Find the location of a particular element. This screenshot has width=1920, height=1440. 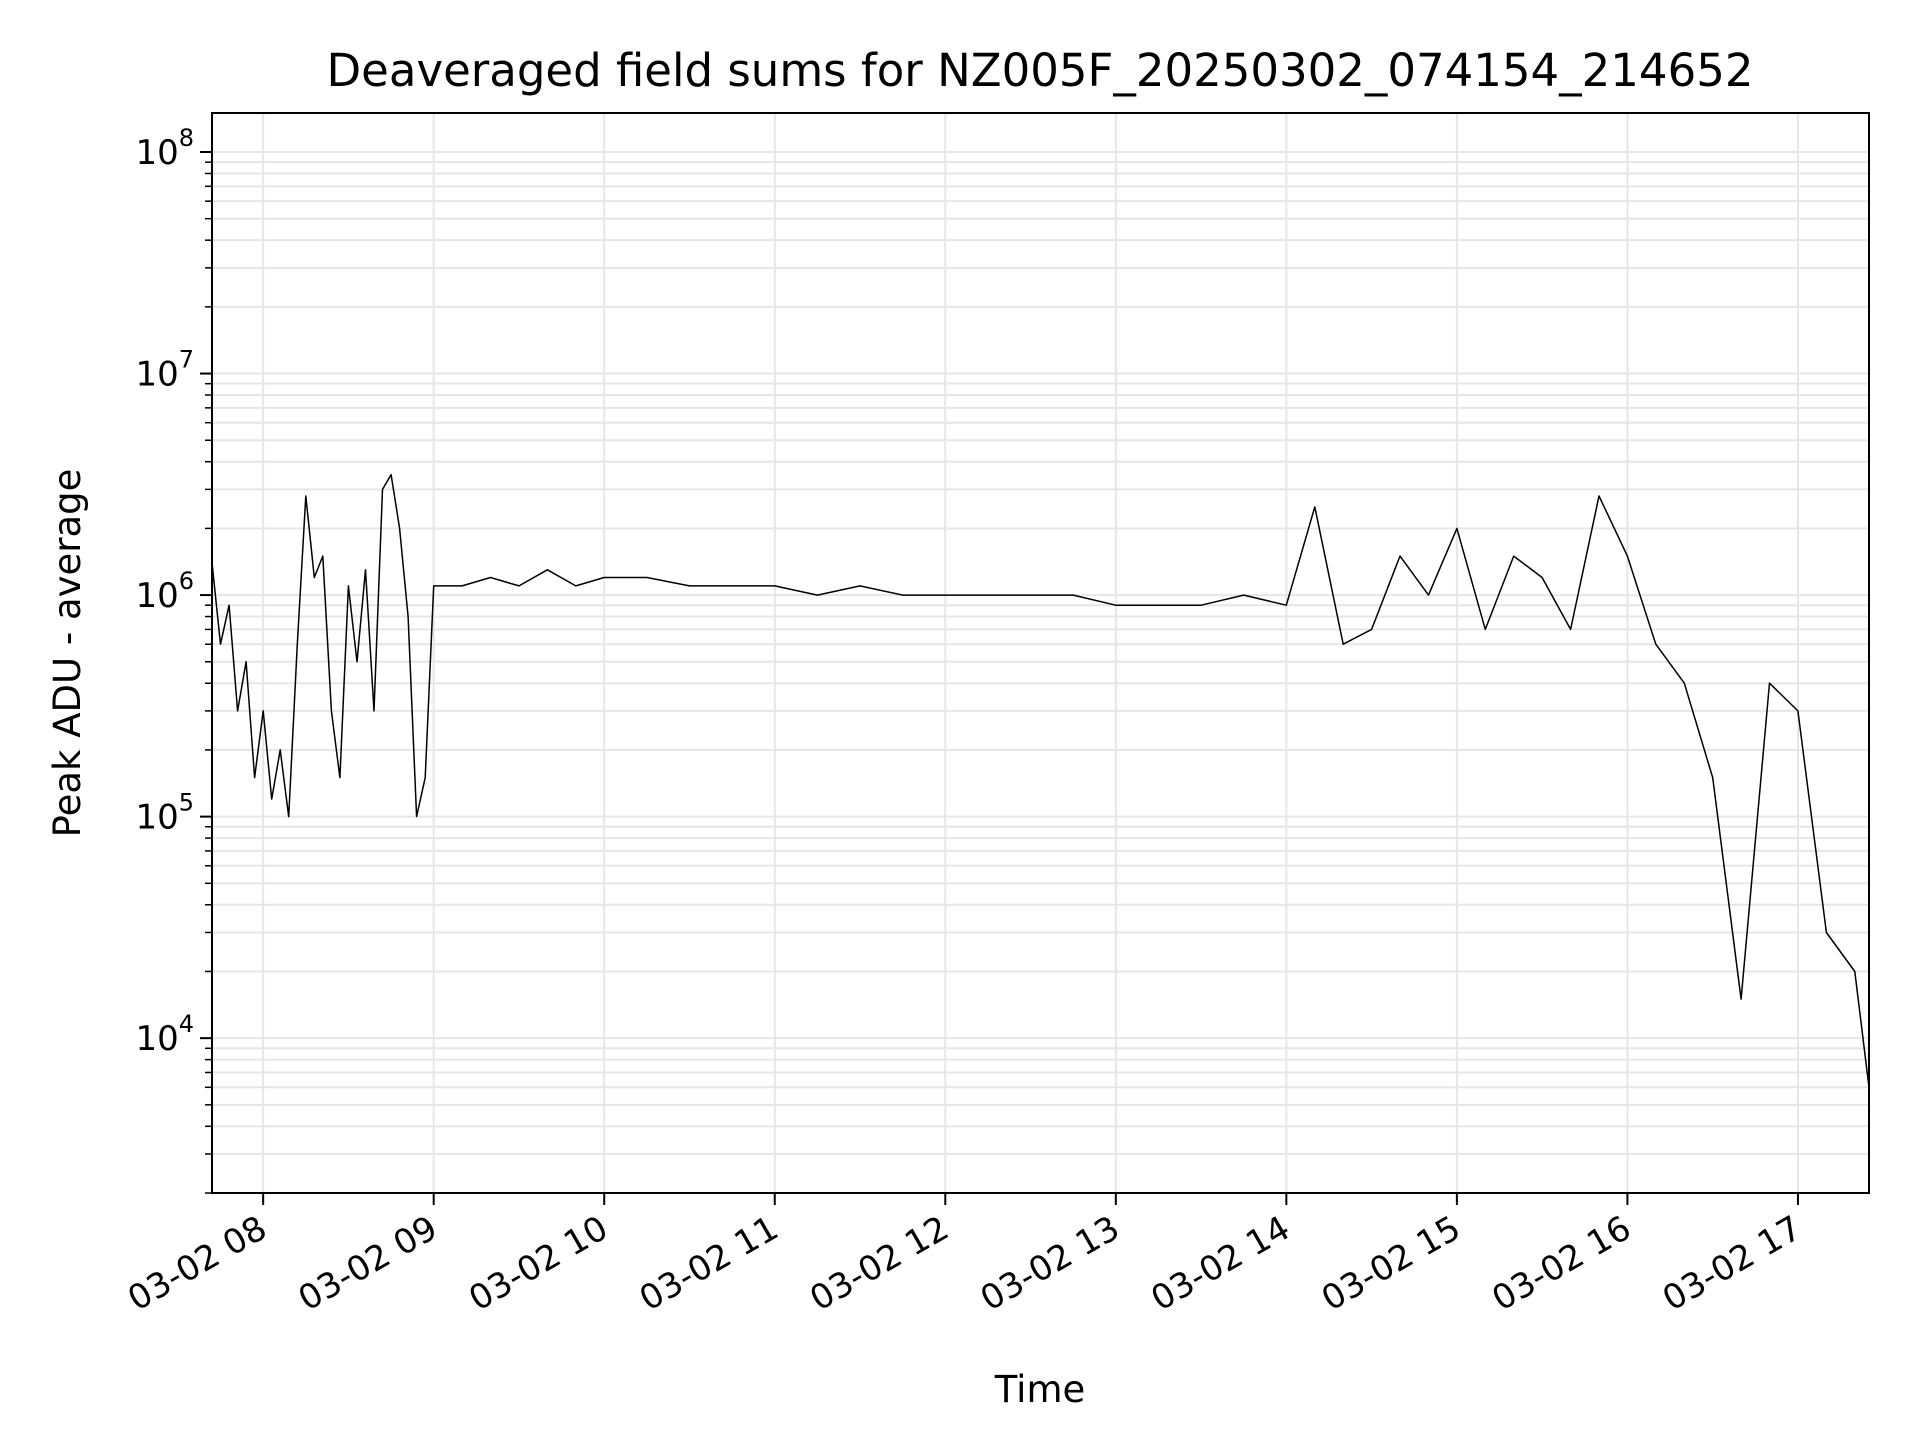

y-tick-label: 10⁶ is located at coordinates (164, 591).